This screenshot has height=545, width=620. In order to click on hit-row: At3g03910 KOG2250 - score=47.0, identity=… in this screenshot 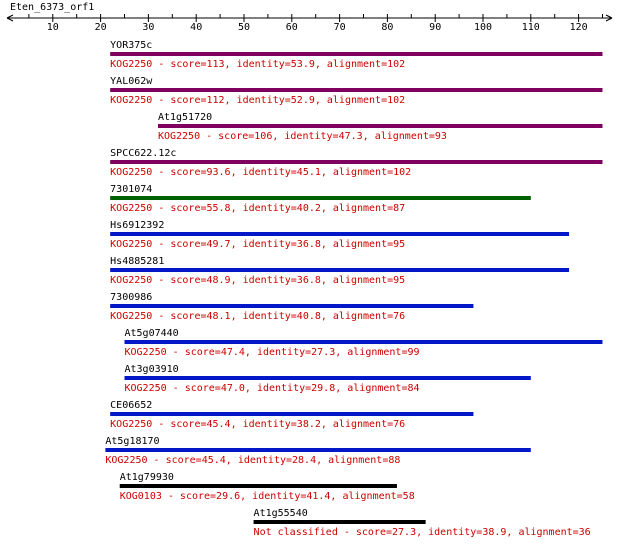, I will do `click(327, 379)`.